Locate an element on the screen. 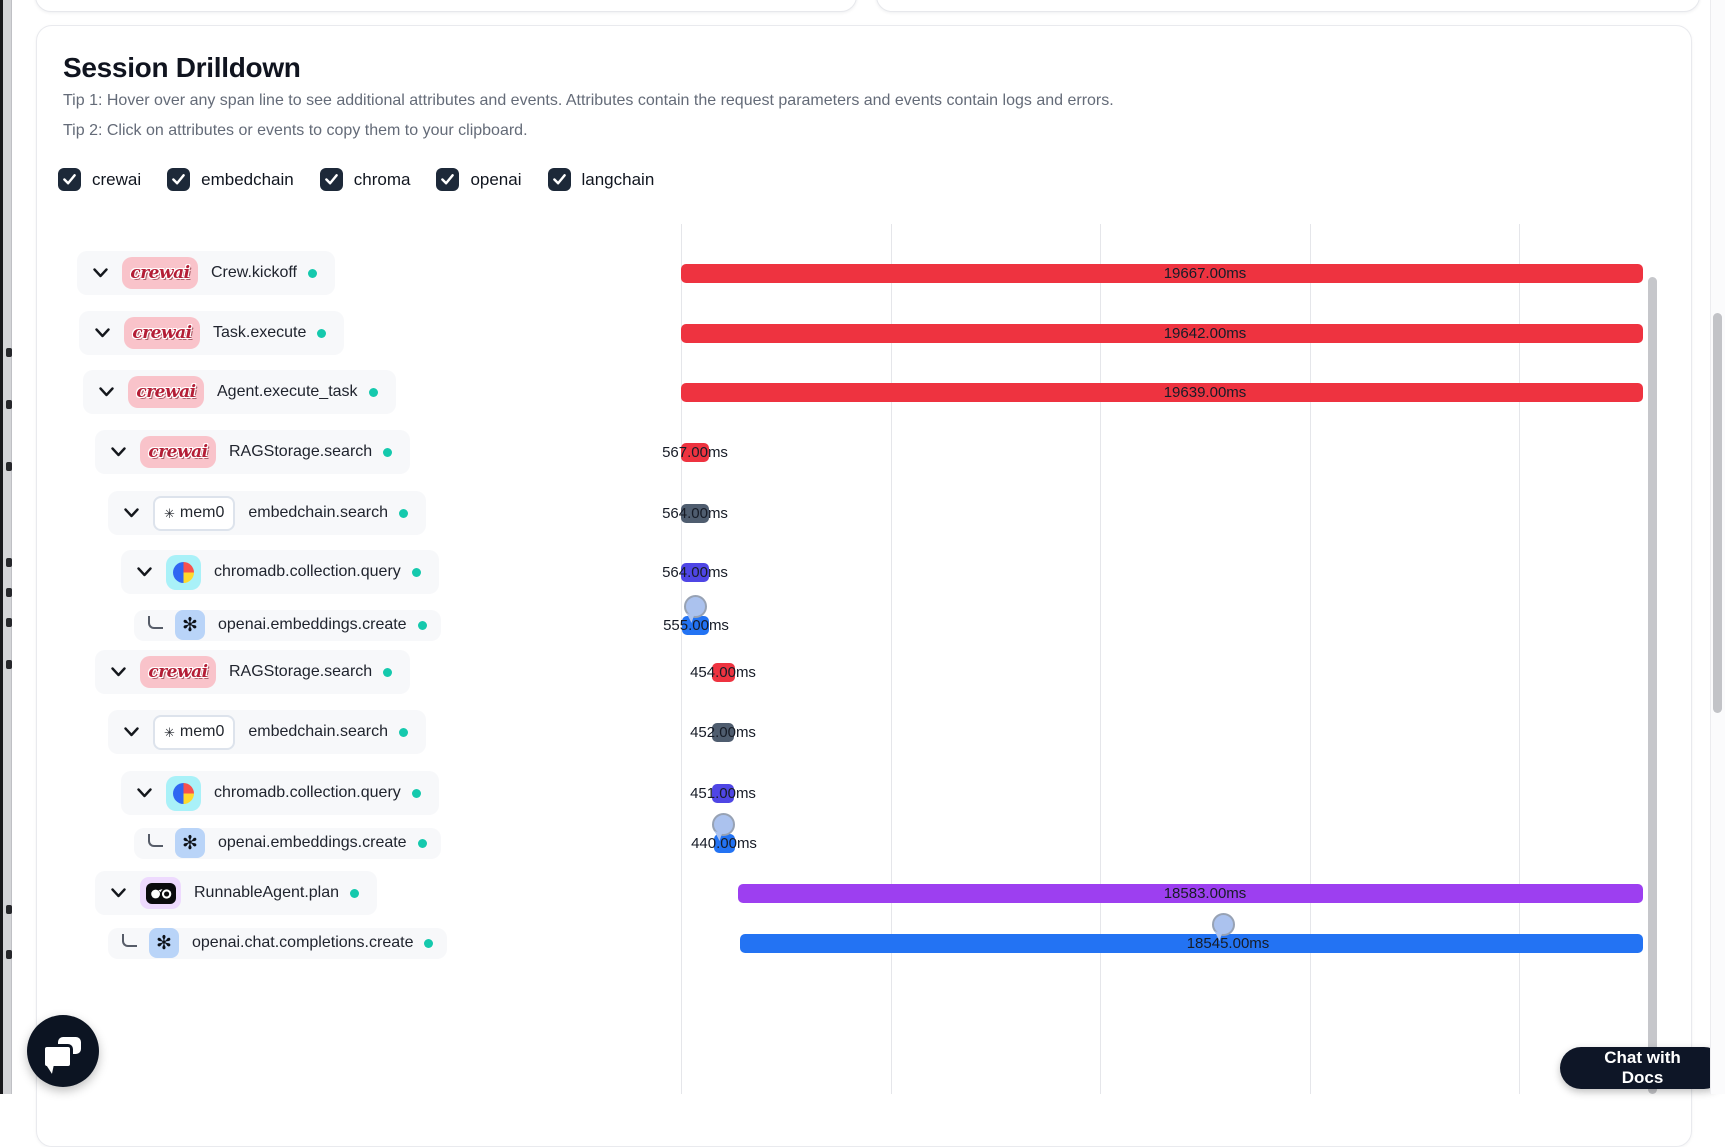 This screenshot has height=1147, width=1725. filter-label: langchain is located at coordinates (618, 179).